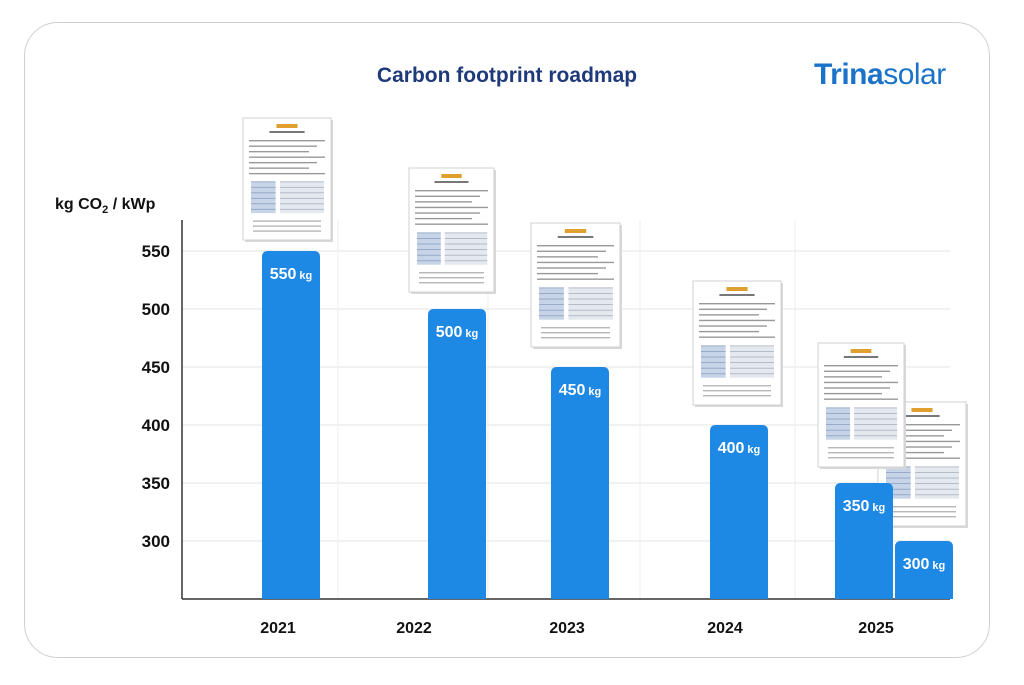 The image size is (1024, 685). Describe the element at coordinates (876, 628) in the screenshot. I see `x-tick-label: 2025` at that location.